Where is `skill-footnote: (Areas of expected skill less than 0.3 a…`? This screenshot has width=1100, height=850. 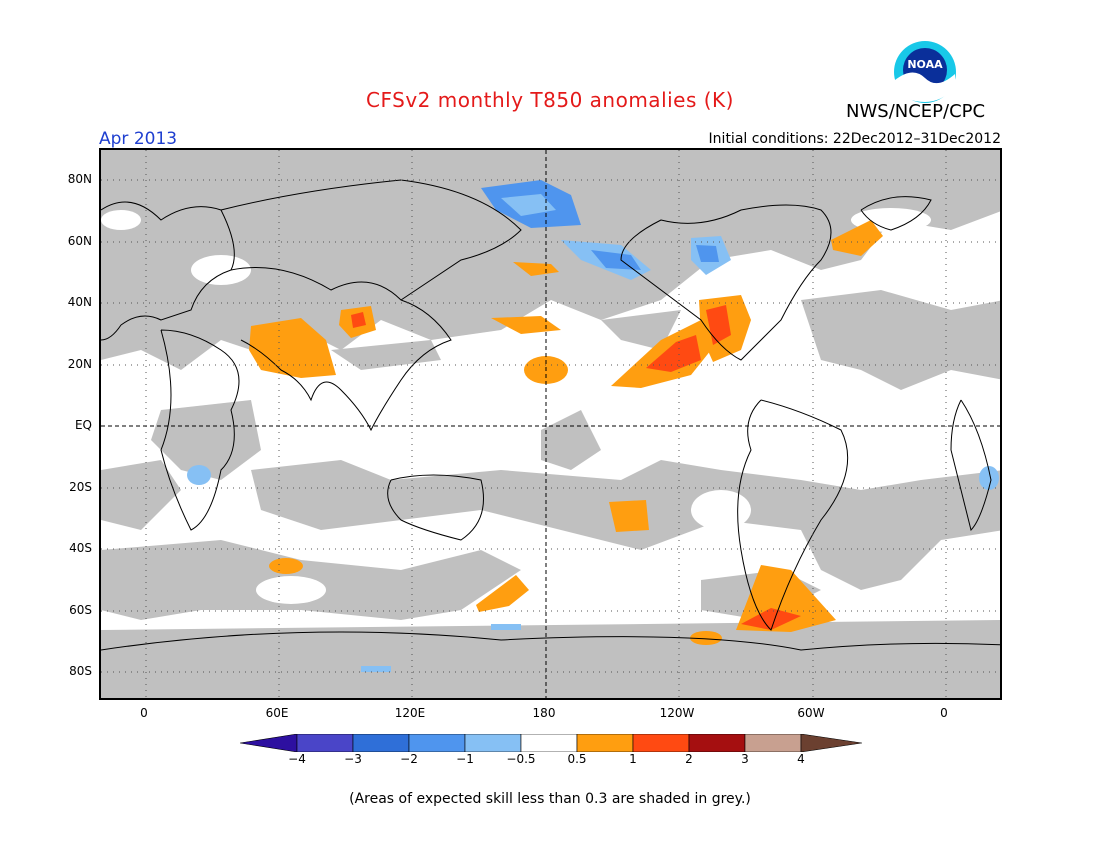
skill-footnote: (Areas of expected skill less than 0.3 a… is located at coordinates (550, 799).